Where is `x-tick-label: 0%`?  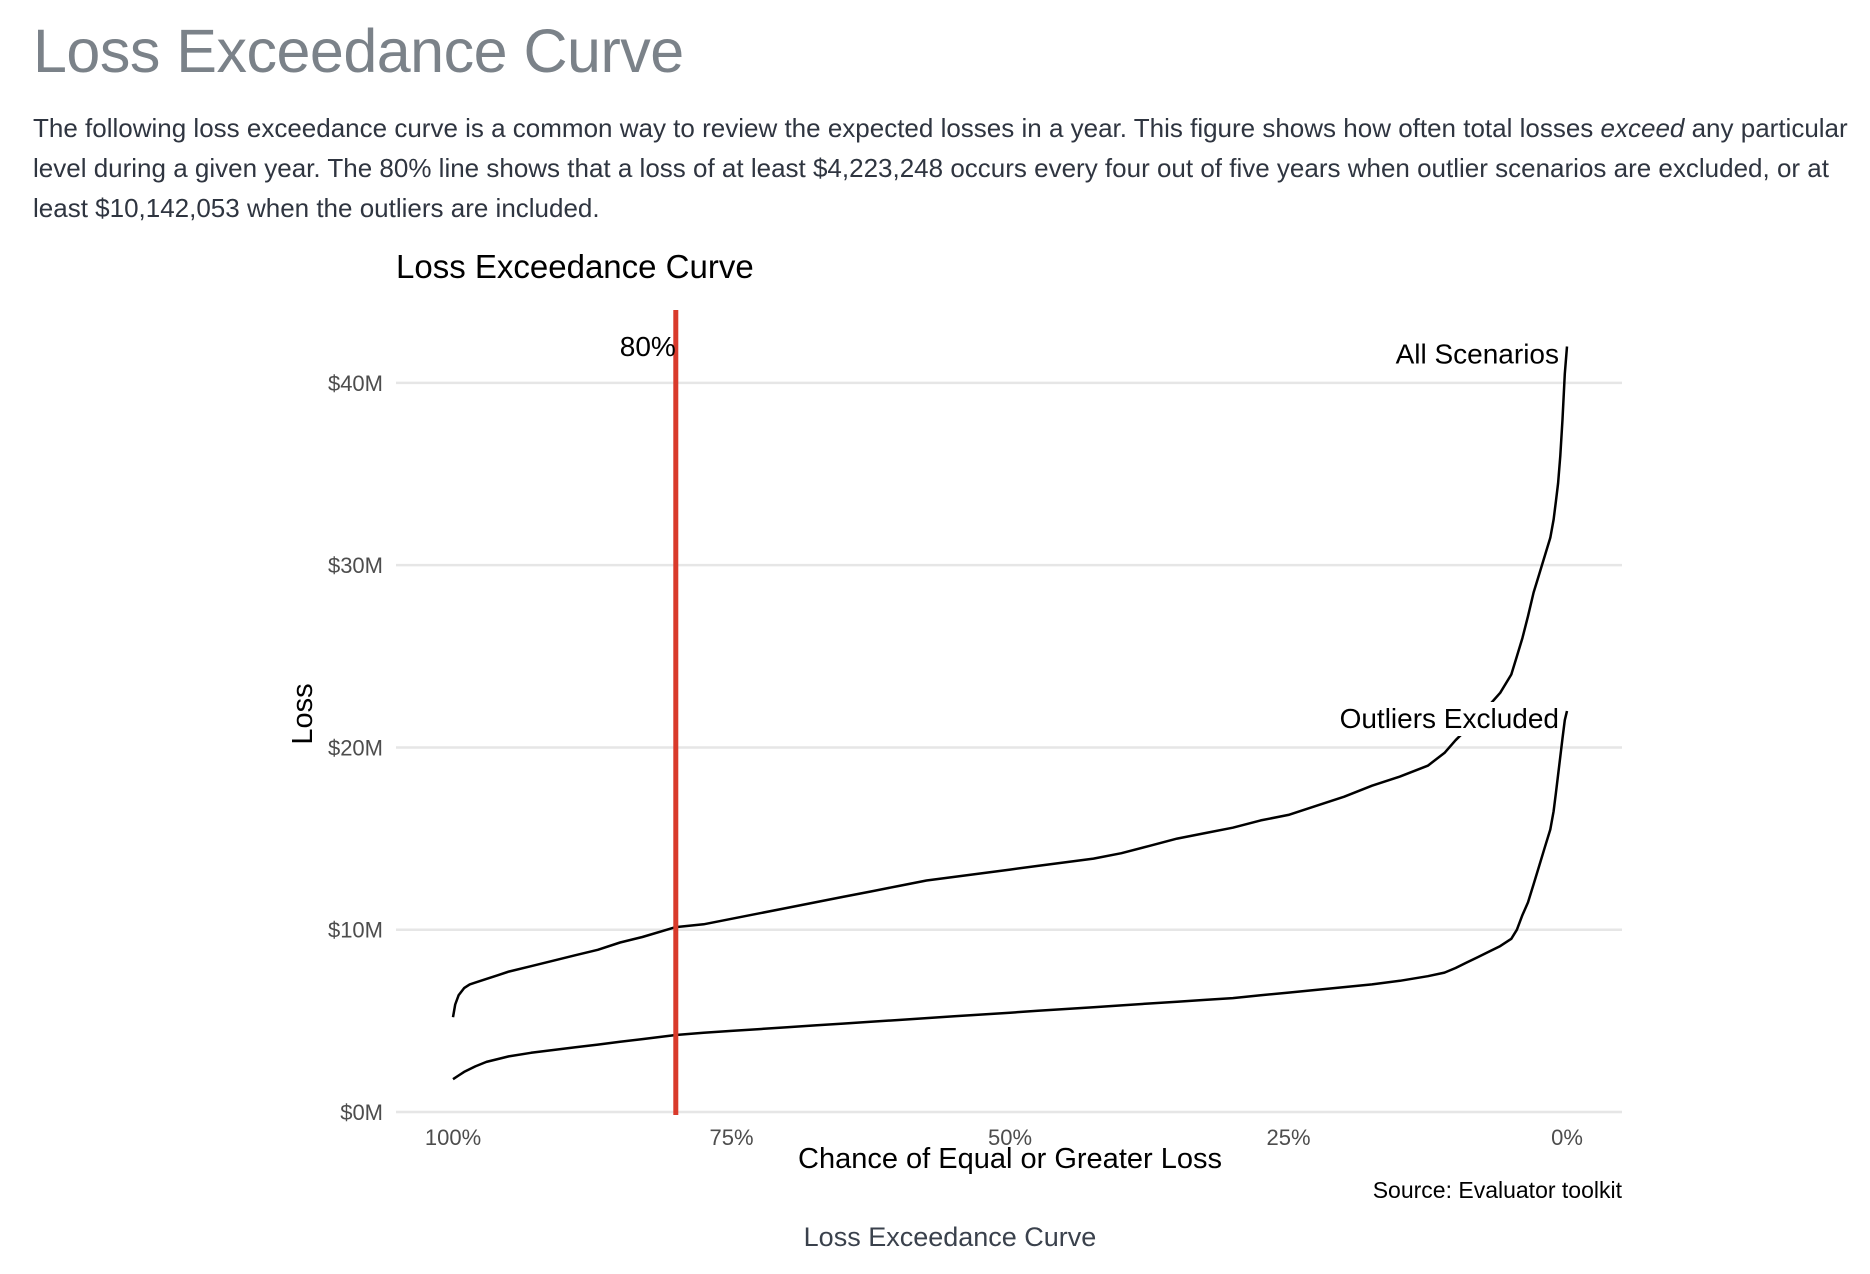 x-tick-label: 0% is located at coordinates (1567, 1137).